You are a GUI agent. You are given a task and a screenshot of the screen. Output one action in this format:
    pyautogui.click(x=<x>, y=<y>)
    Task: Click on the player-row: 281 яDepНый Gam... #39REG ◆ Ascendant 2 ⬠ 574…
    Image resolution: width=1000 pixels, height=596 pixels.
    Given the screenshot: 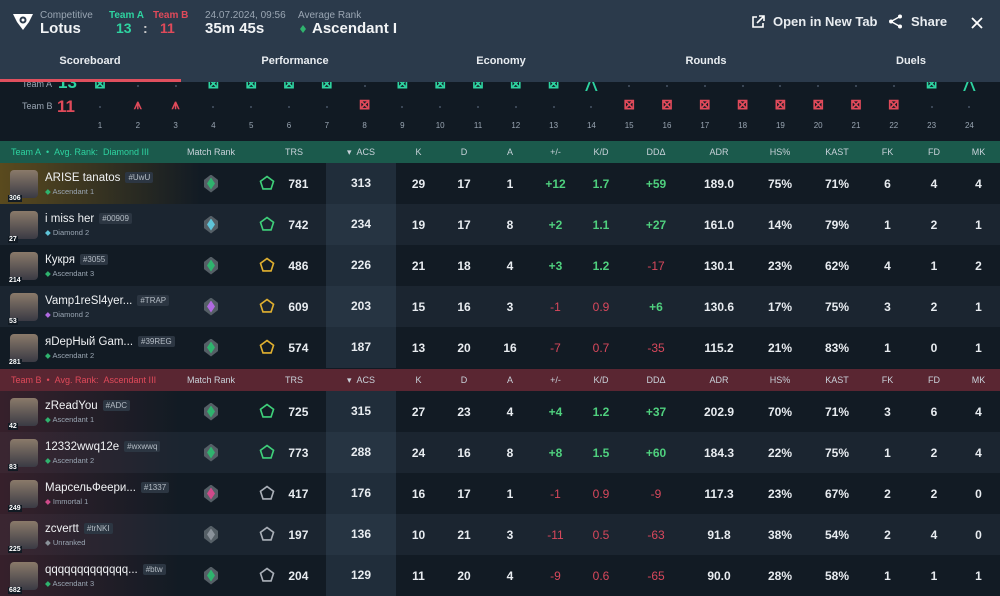 What is the action you would take?
    pyautogui.click(x=500, y=347)
    